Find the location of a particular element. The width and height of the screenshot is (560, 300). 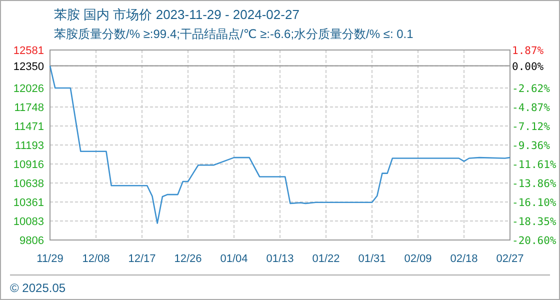

y-tick-label: 10638 is located at coordinates (28, 184).